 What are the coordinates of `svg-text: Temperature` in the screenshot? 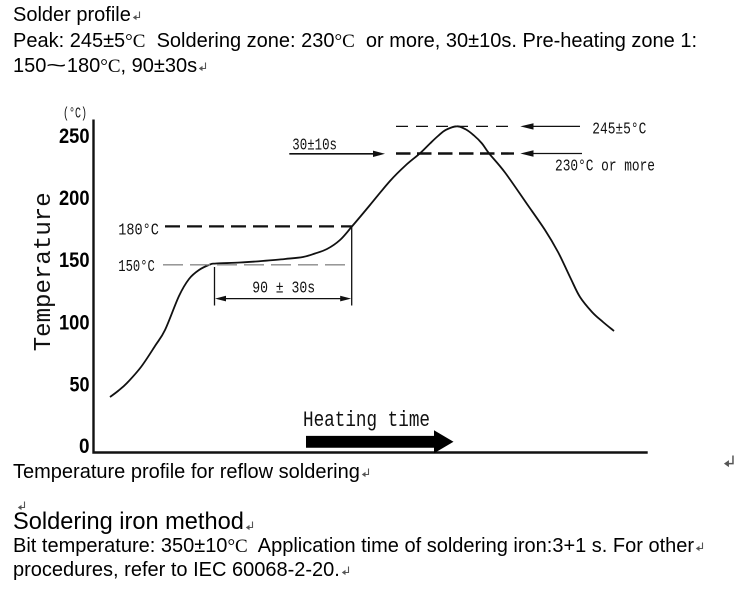 It's located at (44, 271).